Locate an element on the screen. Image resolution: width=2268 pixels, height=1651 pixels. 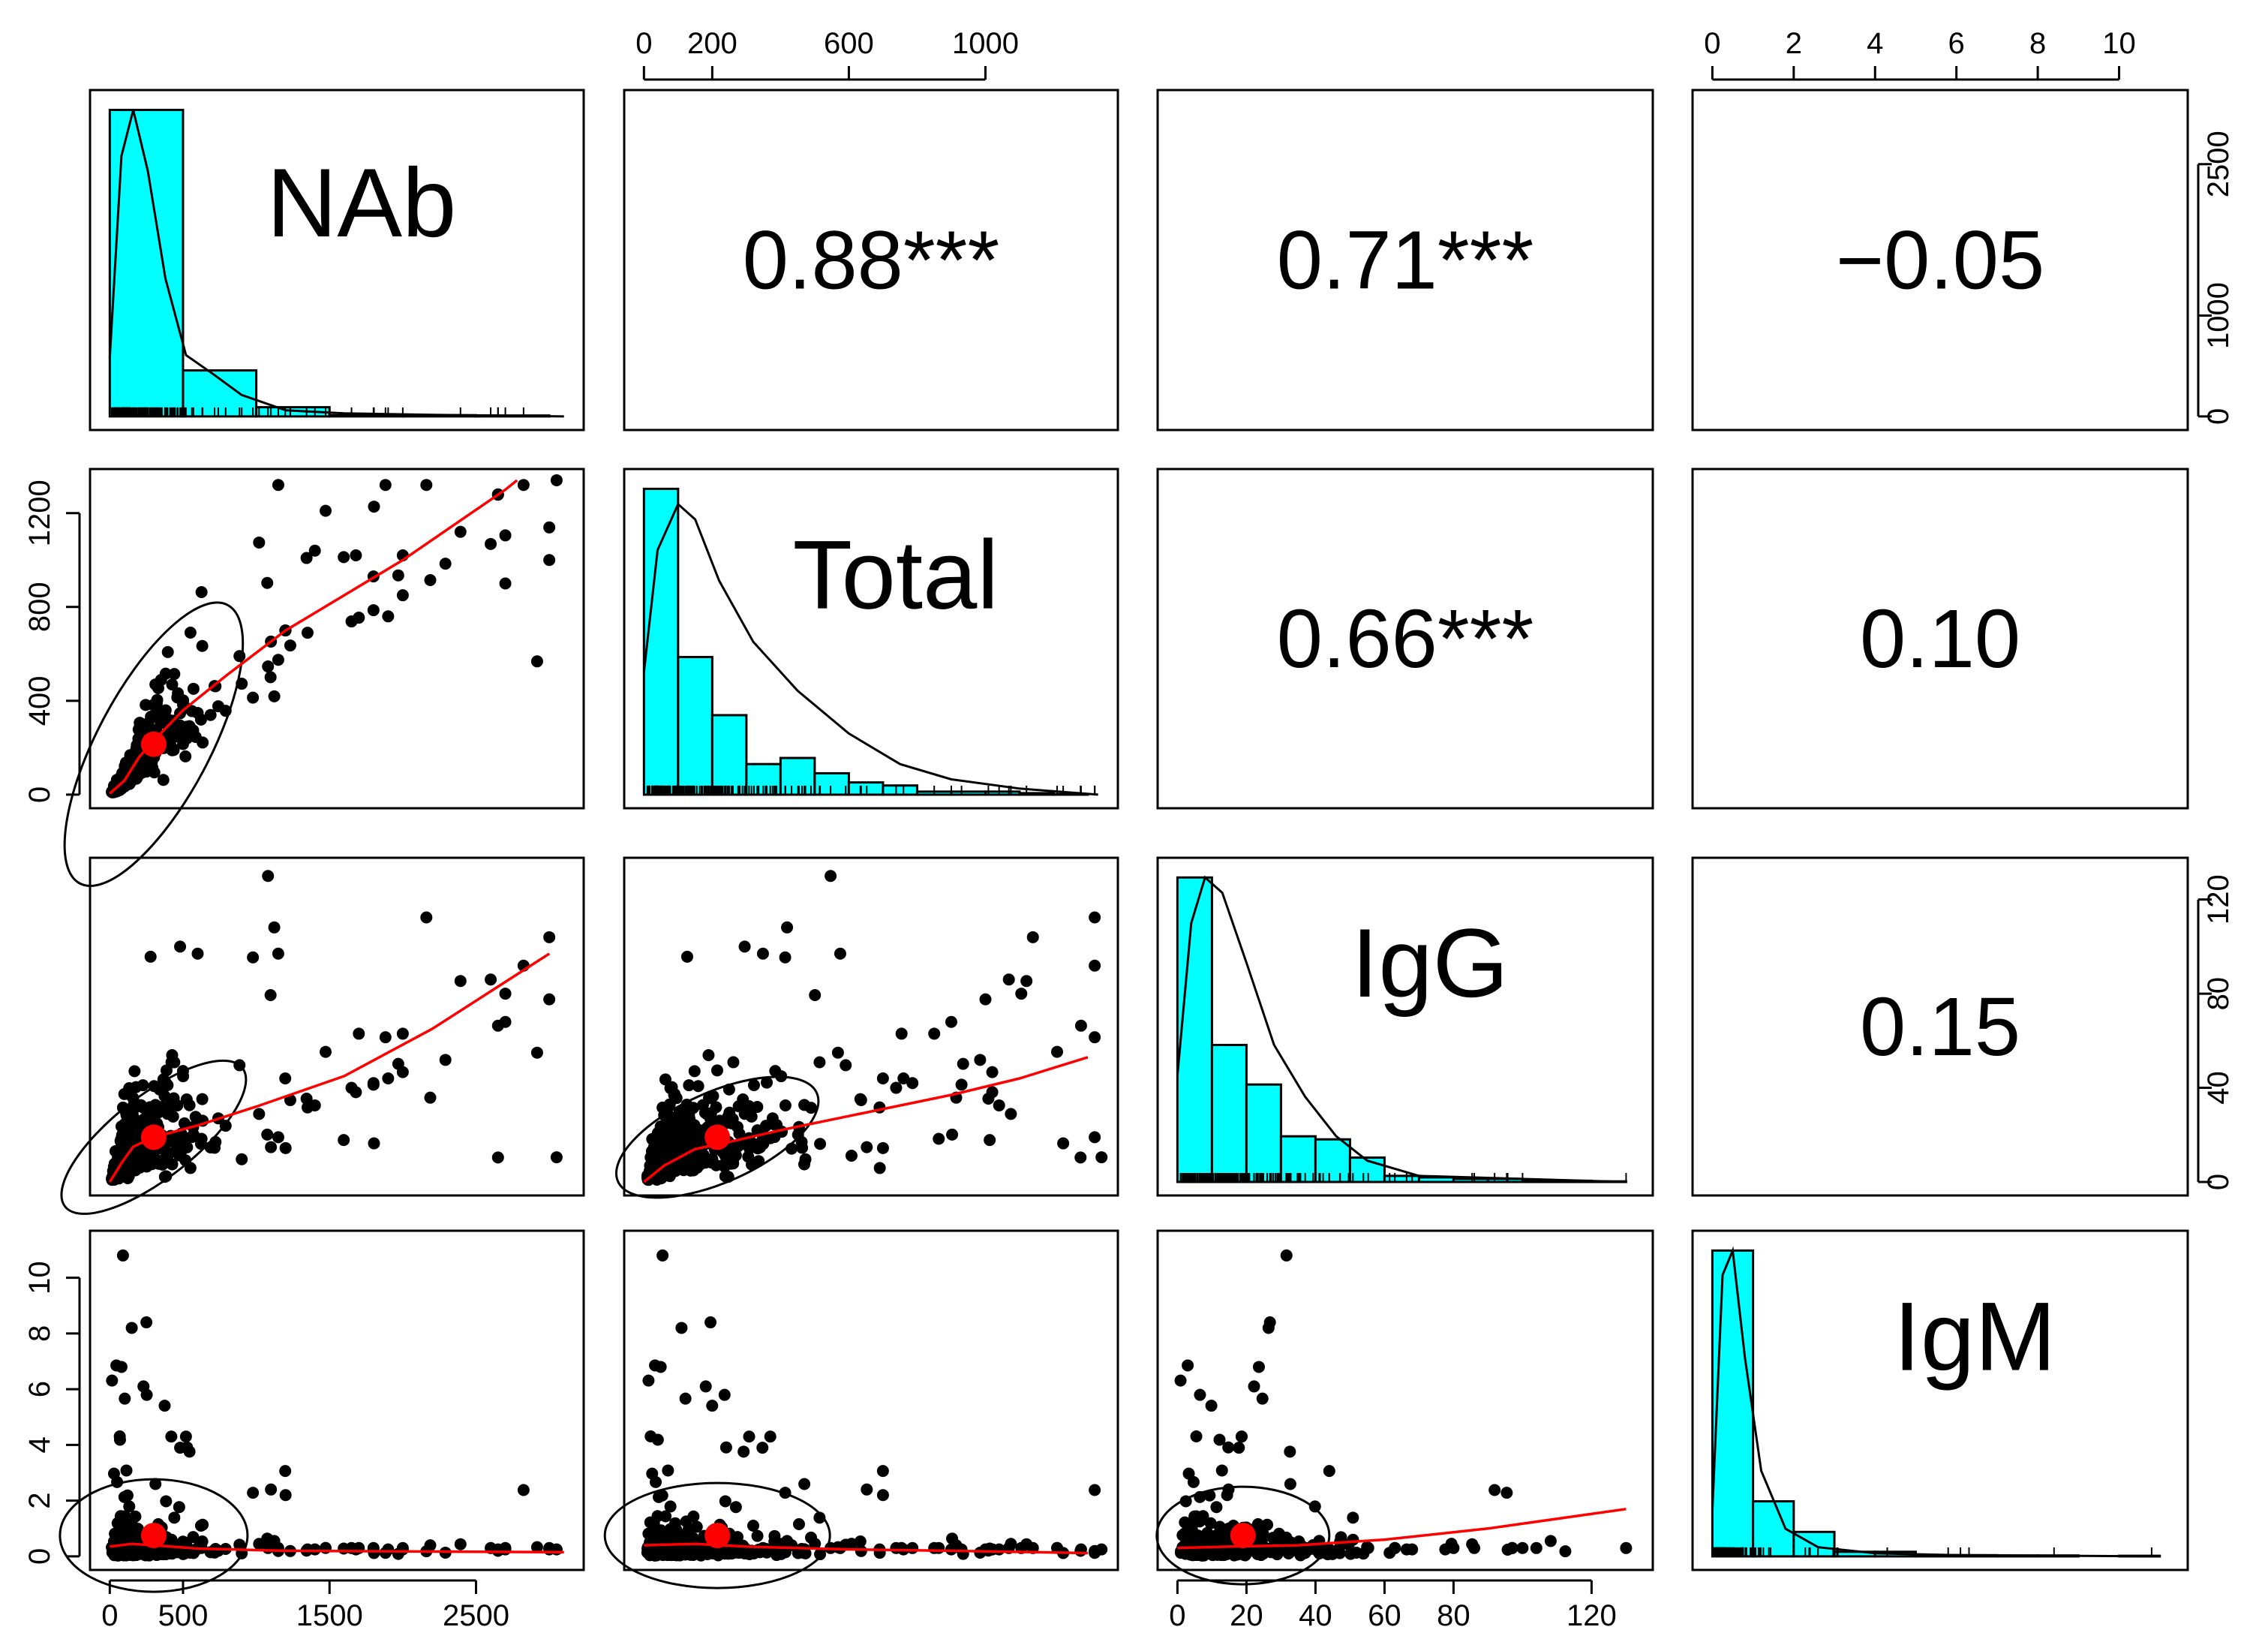
variable-name-nab: NAb is located at coordinates (361, 202).